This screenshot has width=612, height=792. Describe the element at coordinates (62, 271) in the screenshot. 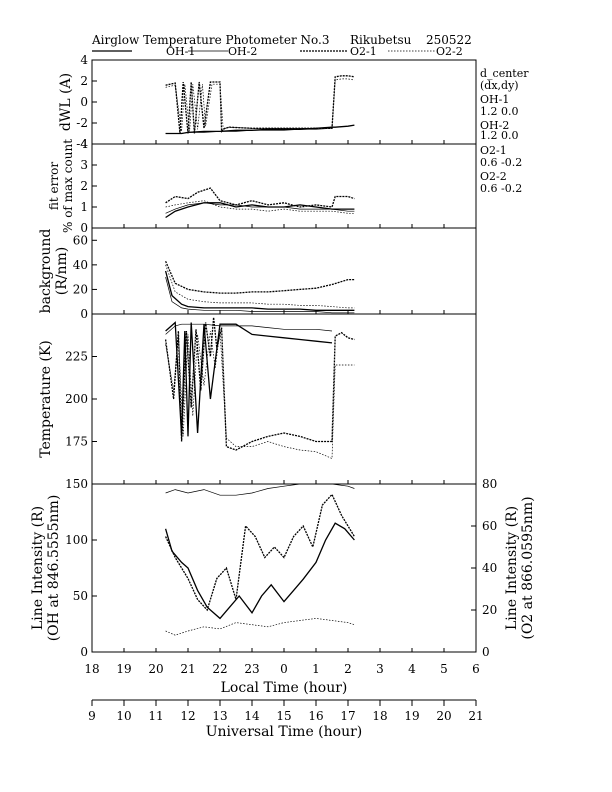

I see `ylabel-background-unit: (R/nm)` at that location.